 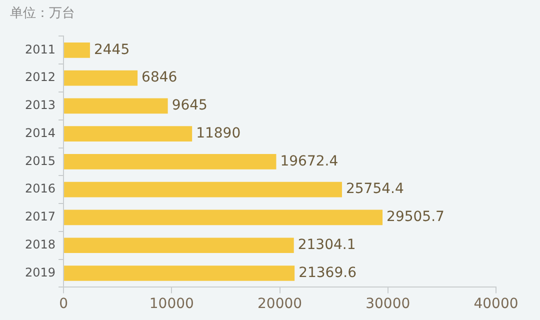 What do you see at coordinates (40, 49) in the screenshot?
I see `y-tick-label: 2011` at bounding box center [40, 49].